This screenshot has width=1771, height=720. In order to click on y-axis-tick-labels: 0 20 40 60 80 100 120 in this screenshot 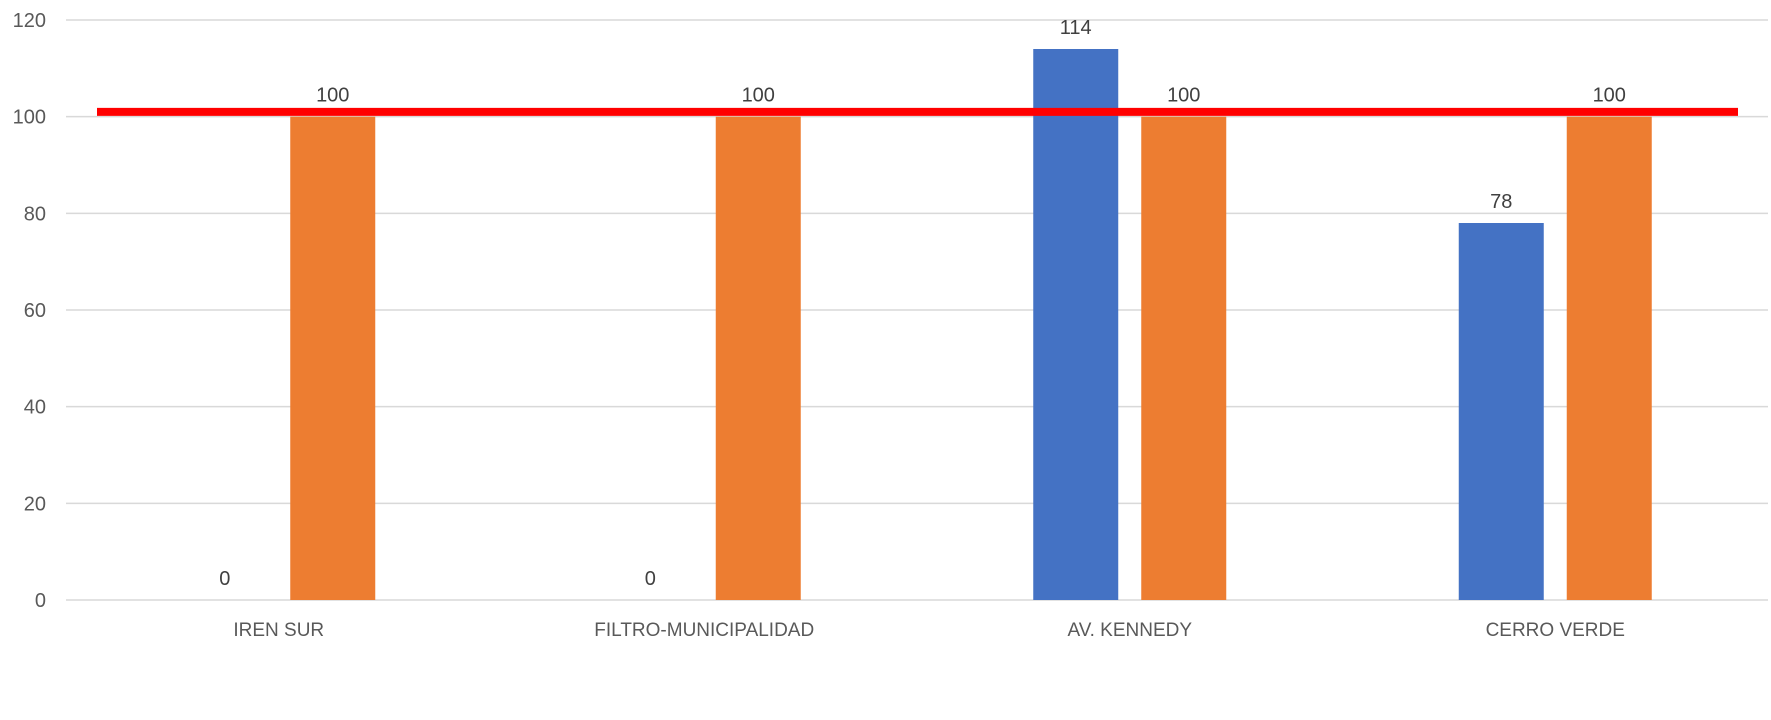, I will do `click(29, 311)`.